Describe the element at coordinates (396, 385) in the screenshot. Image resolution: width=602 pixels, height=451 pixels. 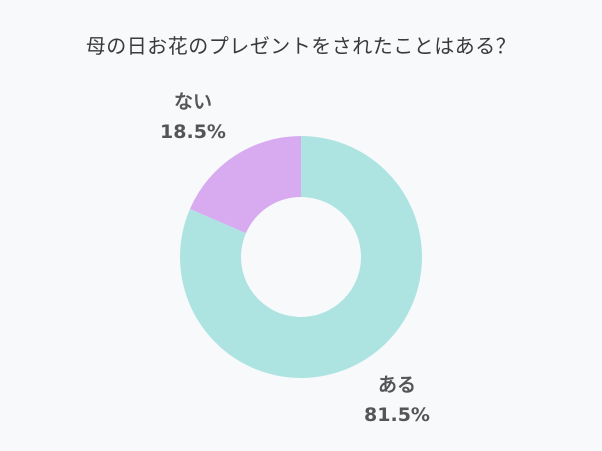
I see `slice-name-aru: ある` at that location.